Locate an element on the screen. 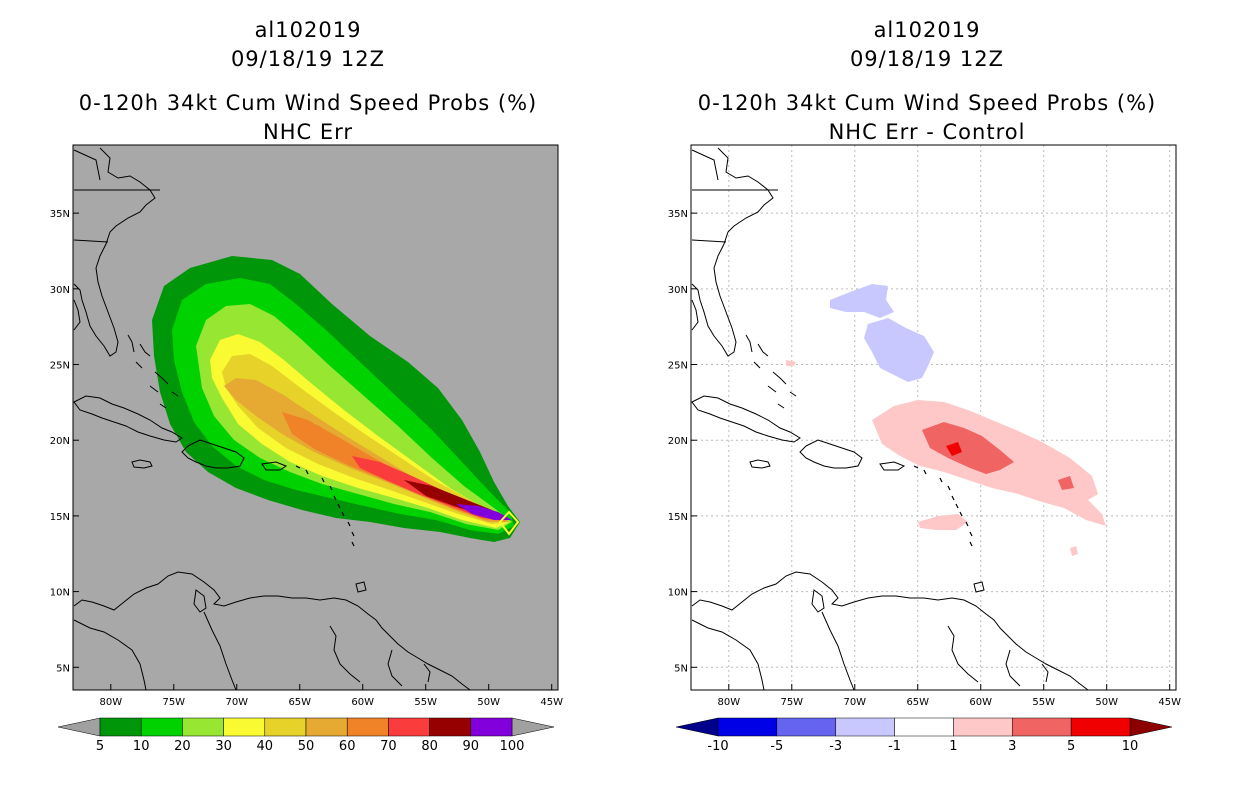  colorbar-label: 20 is located at coordinates (182, 746).